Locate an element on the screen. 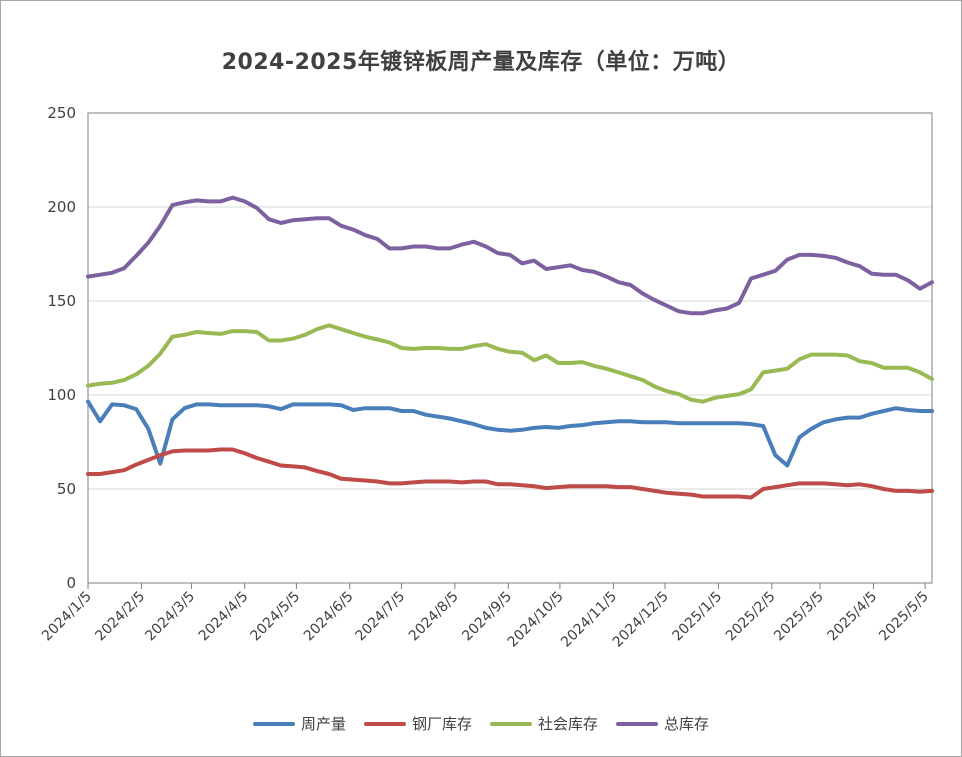  x-tick-label: 2024/7/5 is located at coordinates (381, 617).